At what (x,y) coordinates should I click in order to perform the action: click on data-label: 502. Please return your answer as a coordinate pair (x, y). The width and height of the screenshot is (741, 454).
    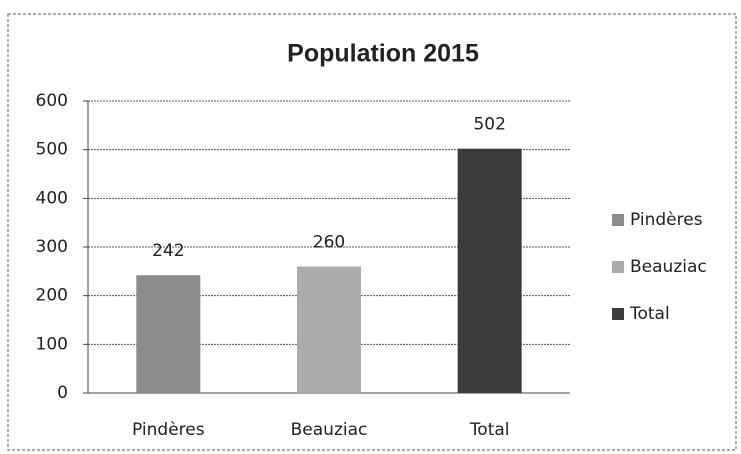
    Looking at the image, I should click on (489, 125).